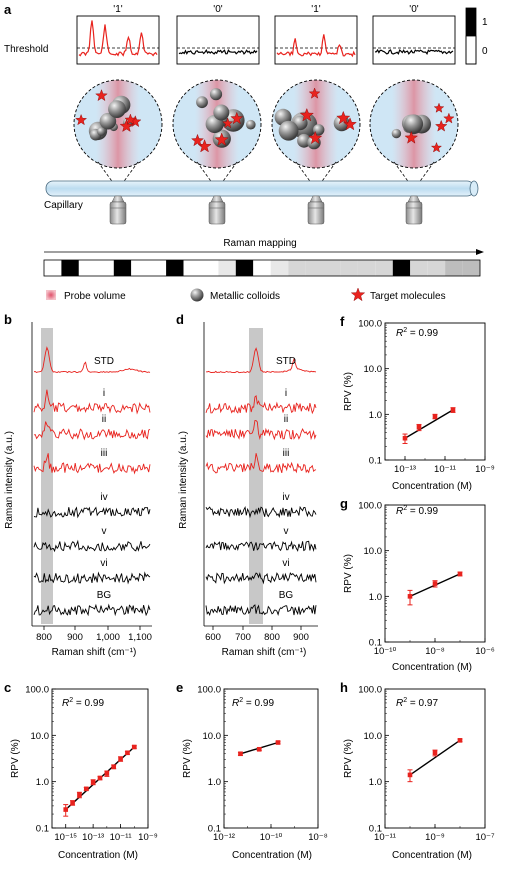  Describe the element at coordinates (262, 188) in the screenshot. I see `capillary` at that location.